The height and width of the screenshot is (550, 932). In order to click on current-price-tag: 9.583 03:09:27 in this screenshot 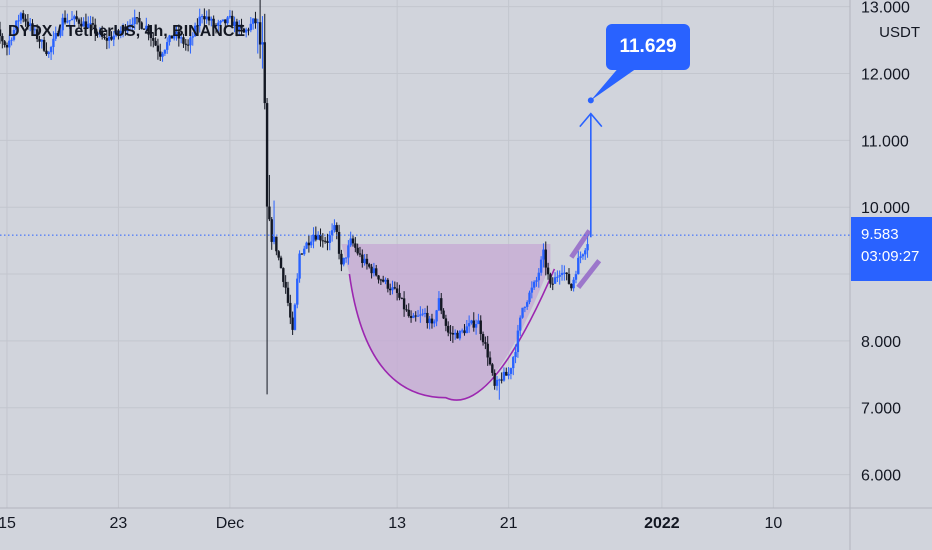, I will do `click(891, 249)`.